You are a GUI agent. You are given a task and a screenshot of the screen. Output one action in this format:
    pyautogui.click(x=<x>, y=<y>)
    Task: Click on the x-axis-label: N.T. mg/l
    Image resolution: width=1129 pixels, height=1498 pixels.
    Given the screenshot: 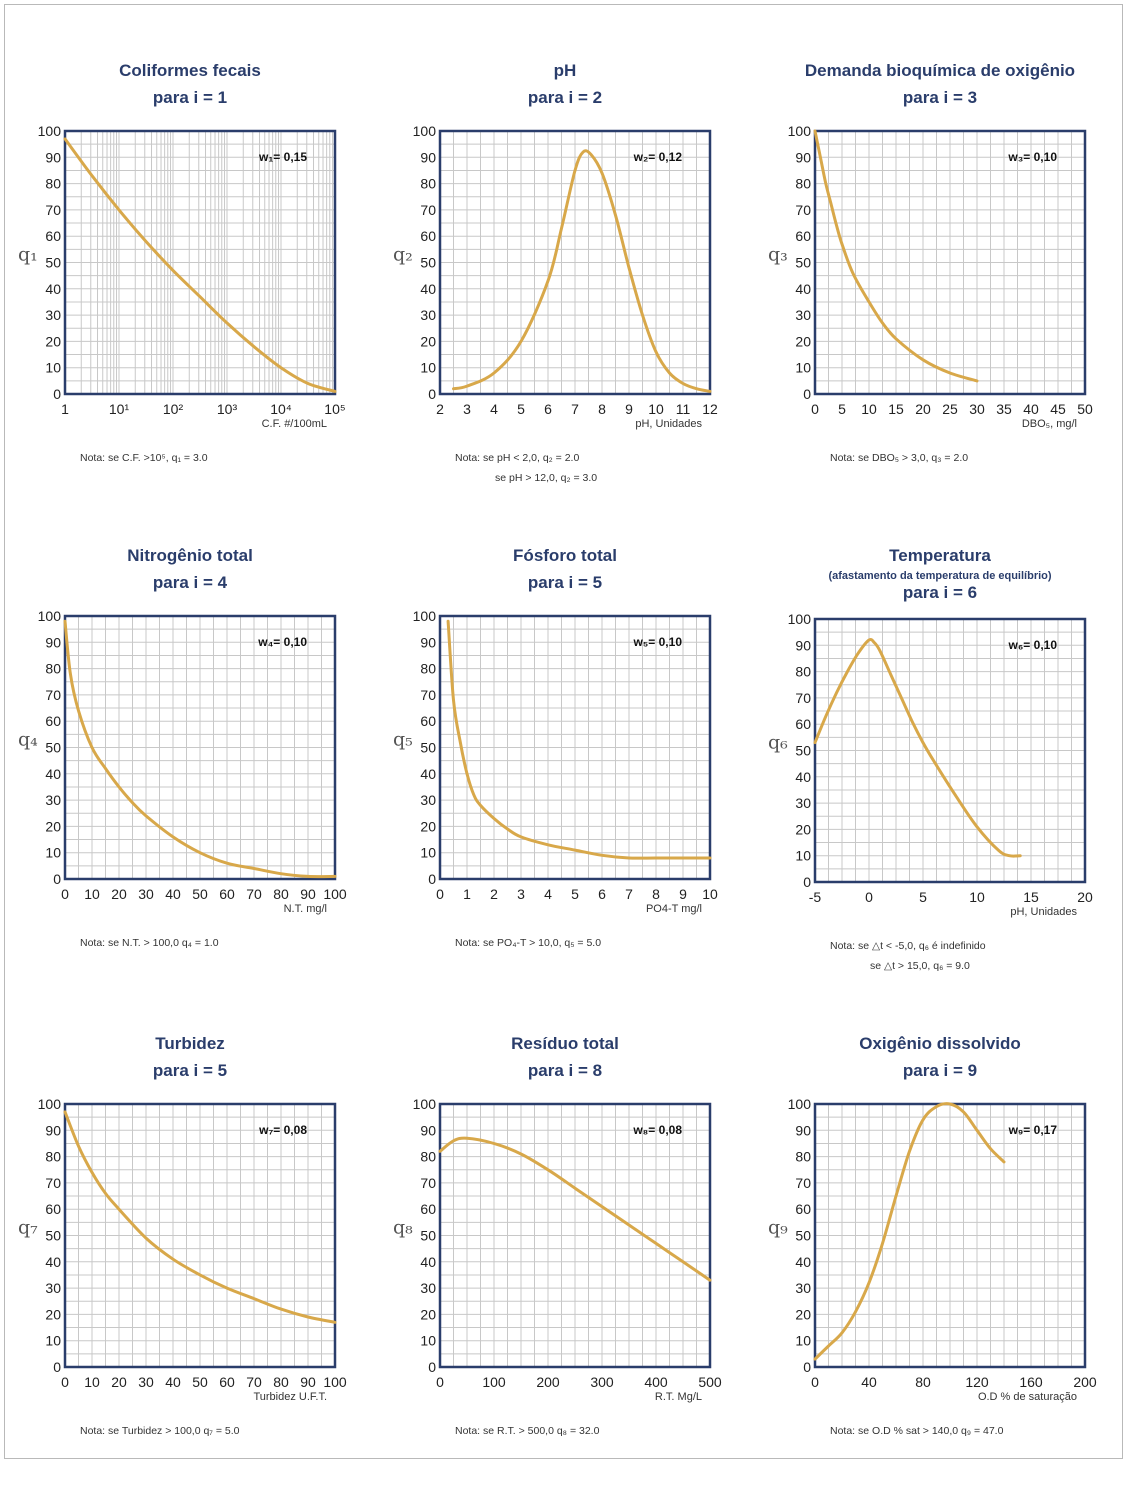 What is the action you would take?
    pyautogui.click(x=305, y=909)
    